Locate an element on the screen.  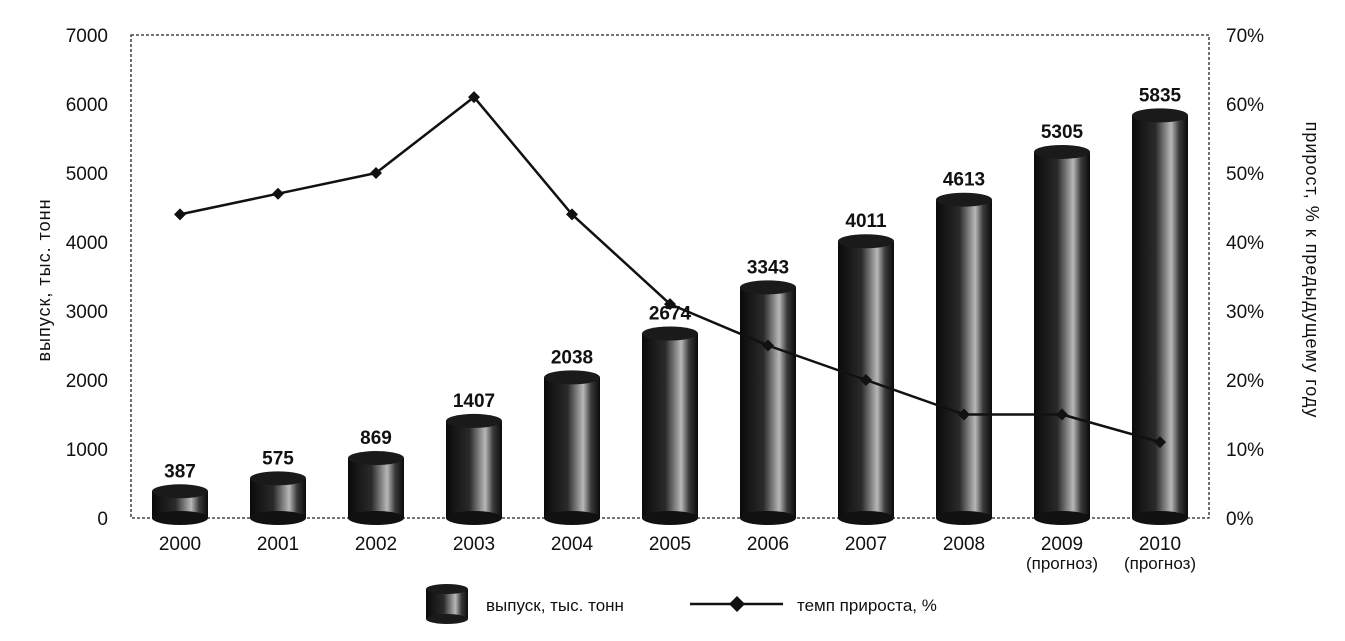
bar-data-label: 4011 is located at coordinates (866, 221).